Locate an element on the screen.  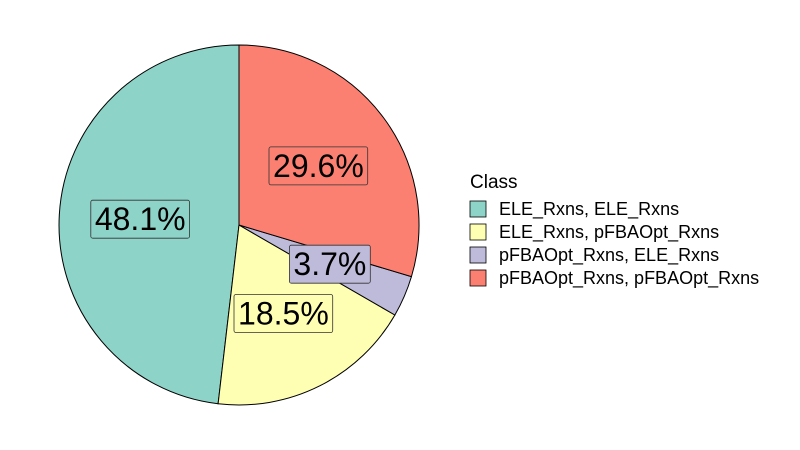
data-label: 29.6% is located at coordinates (318, 166).